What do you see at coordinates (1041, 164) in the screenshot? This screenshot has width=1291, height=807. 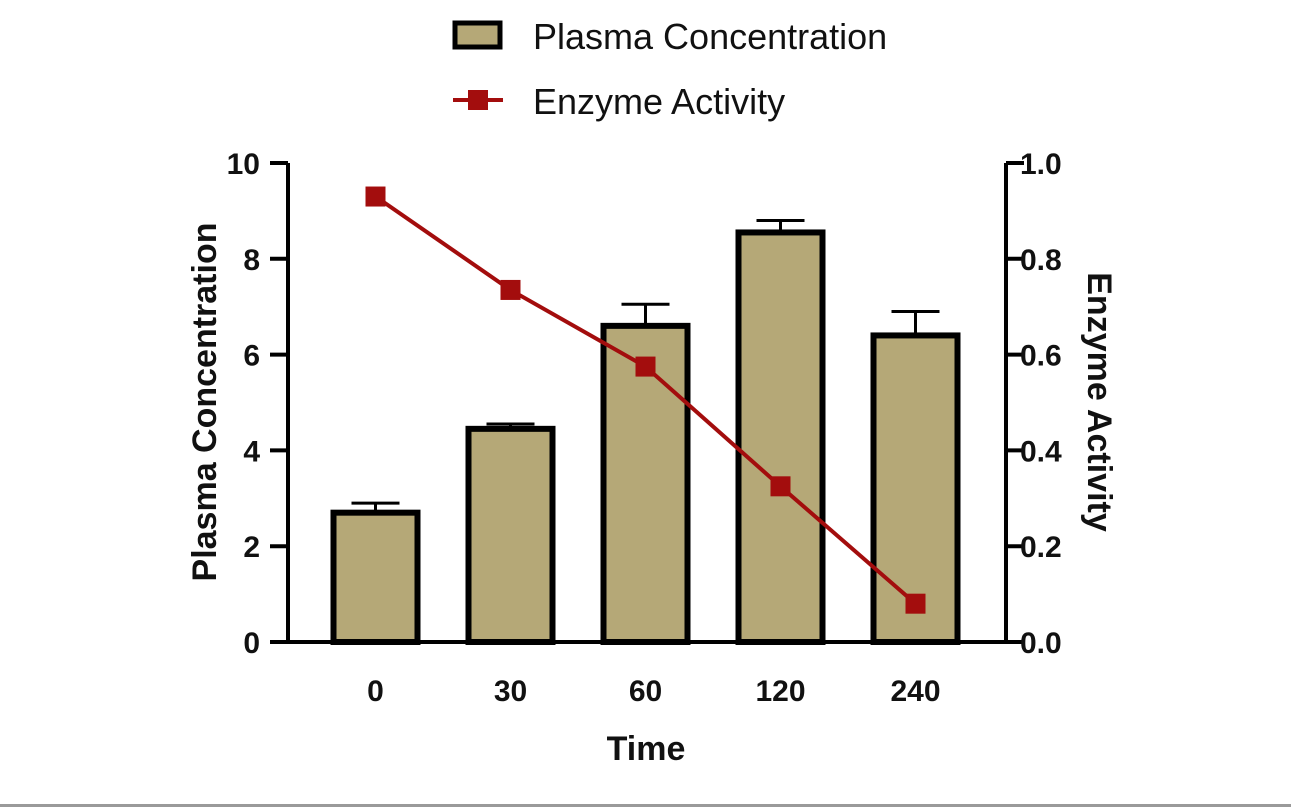 I see `right-tick-label: 1.0` at bounding box center [1041, 164].